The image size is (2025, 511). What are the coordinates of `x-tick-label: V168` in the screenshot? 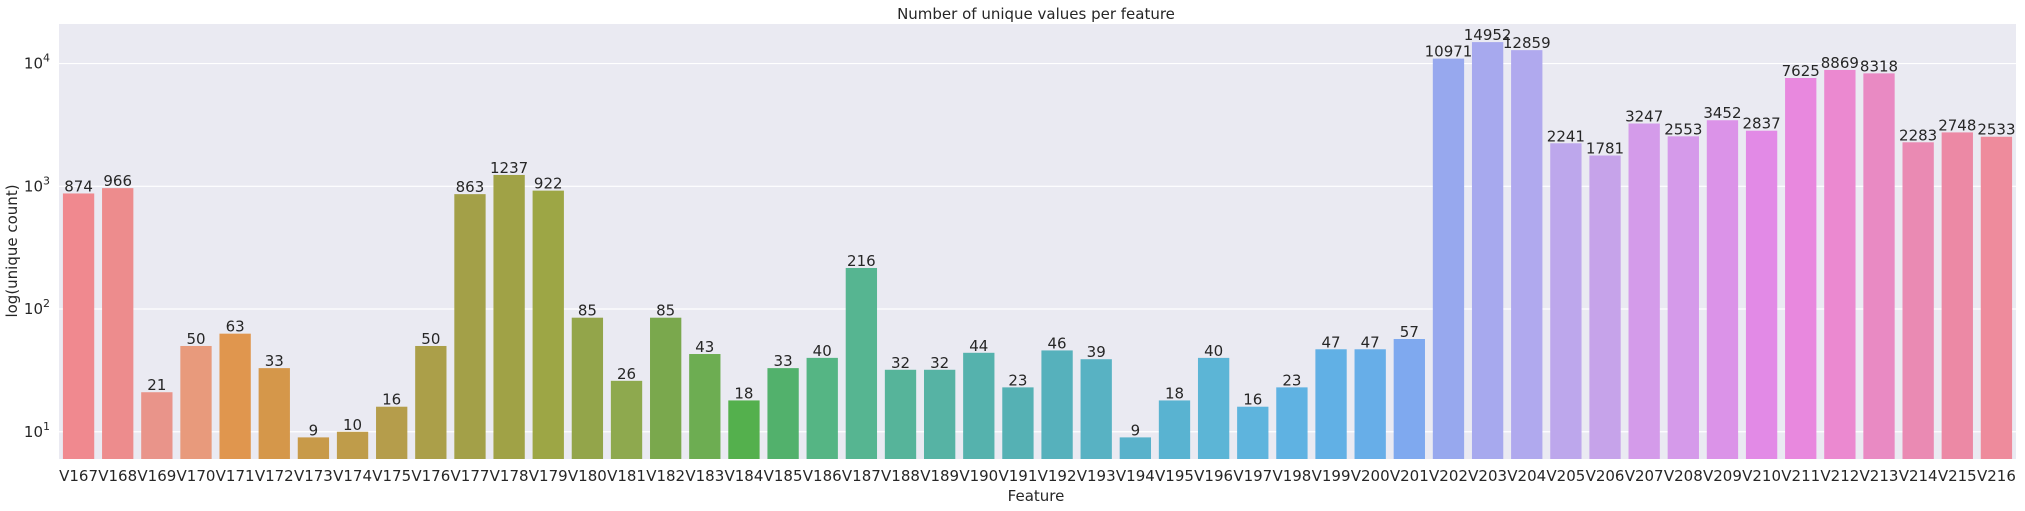 It's located at (117, 476).